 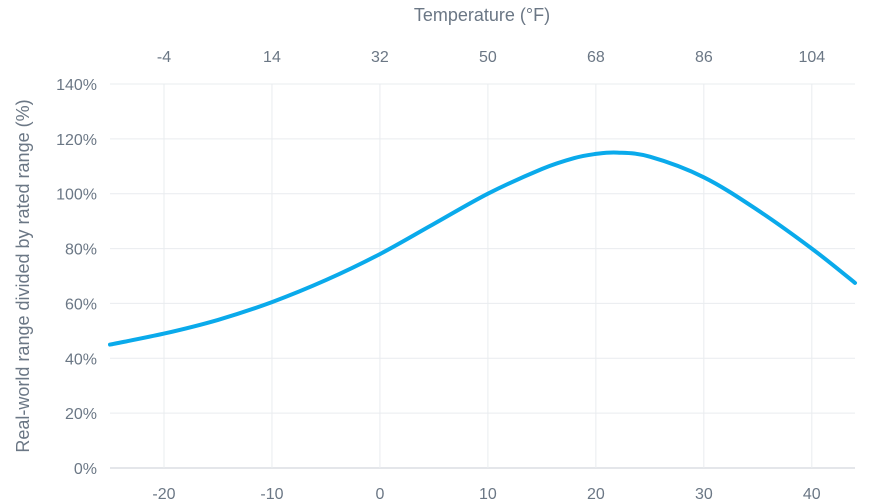 What do you see at coordinates (81, 250) in the screenshot?
I see `y-tick-label: 80%` at bounding box center [81, 250].